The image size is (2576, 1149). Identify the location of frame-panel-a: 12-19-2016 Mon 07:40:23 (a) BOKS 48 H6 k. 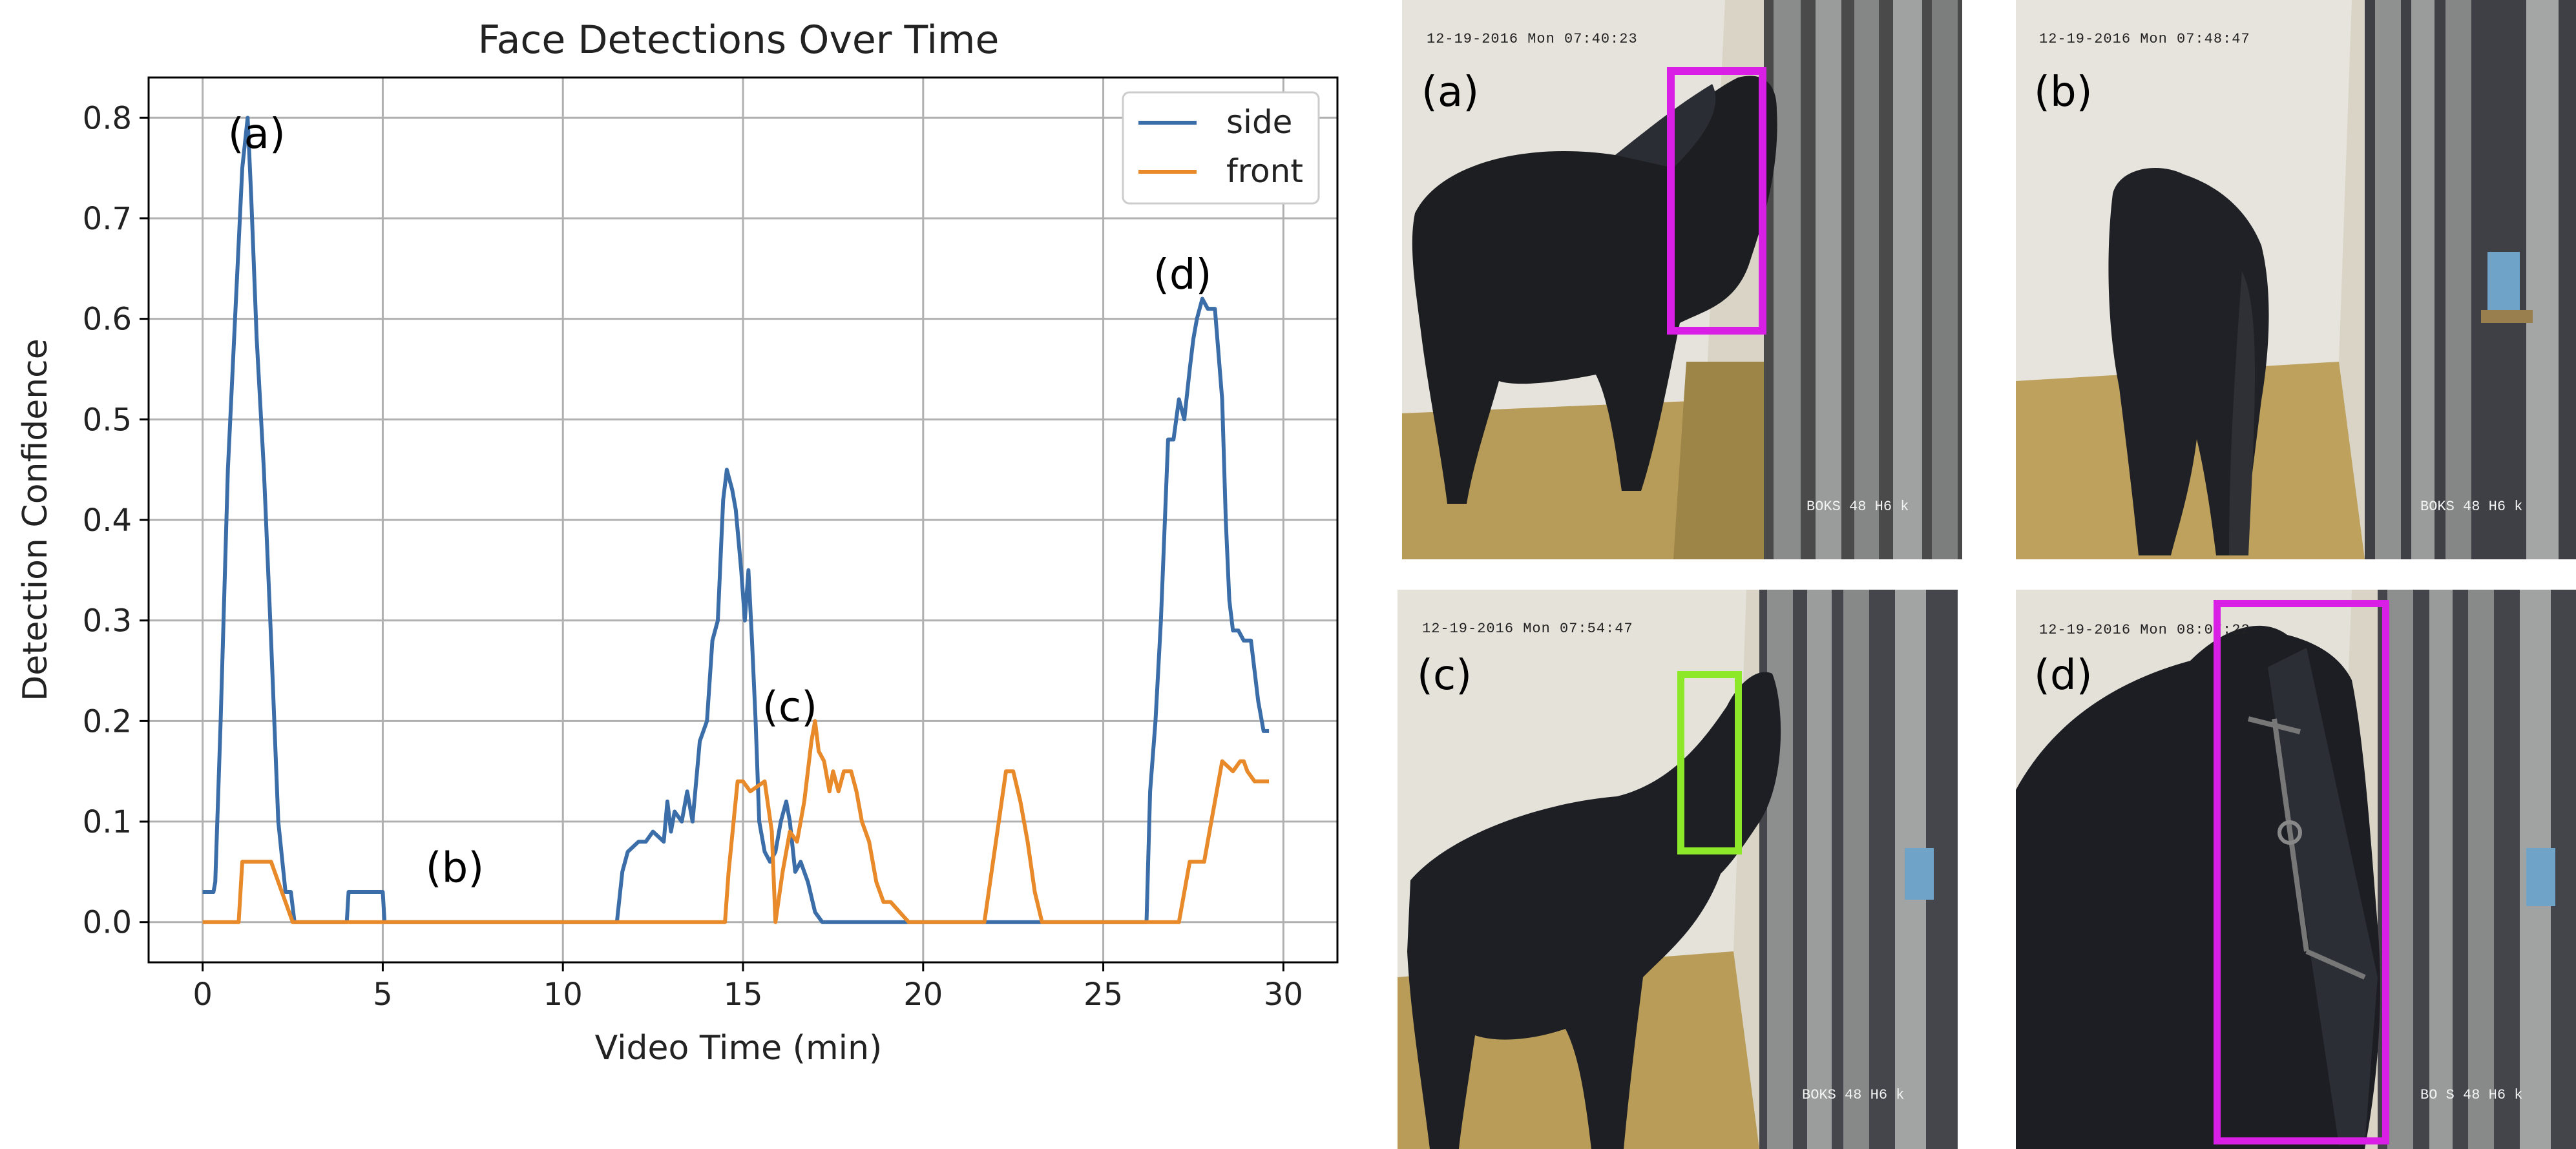
(1682, 279).